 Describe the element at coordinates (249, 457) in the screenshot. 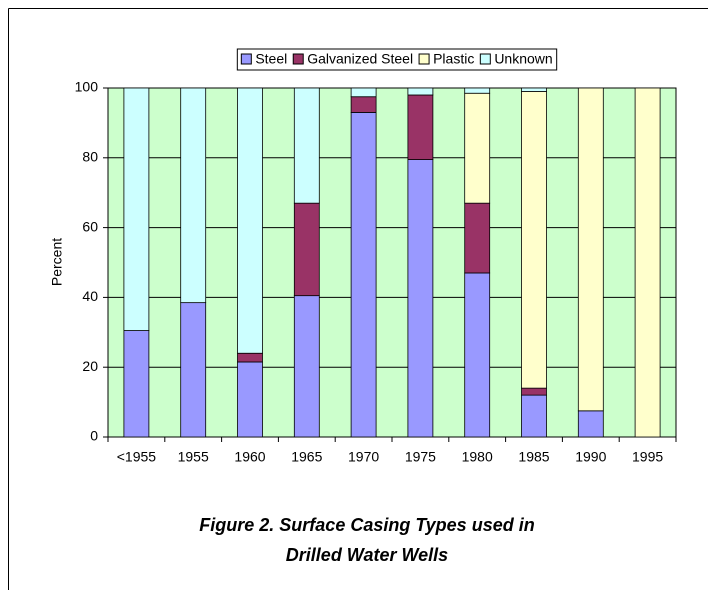

I see `x-tick-label: 1960` at that location.